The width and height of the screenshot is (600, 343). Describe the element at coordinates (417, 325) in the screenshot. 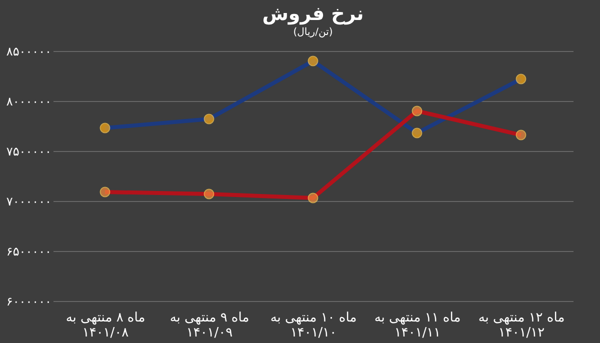

I see `x-tick-label: ماه ۱۱ منتهی به ۱۴۰۱/۱۱` at that location.